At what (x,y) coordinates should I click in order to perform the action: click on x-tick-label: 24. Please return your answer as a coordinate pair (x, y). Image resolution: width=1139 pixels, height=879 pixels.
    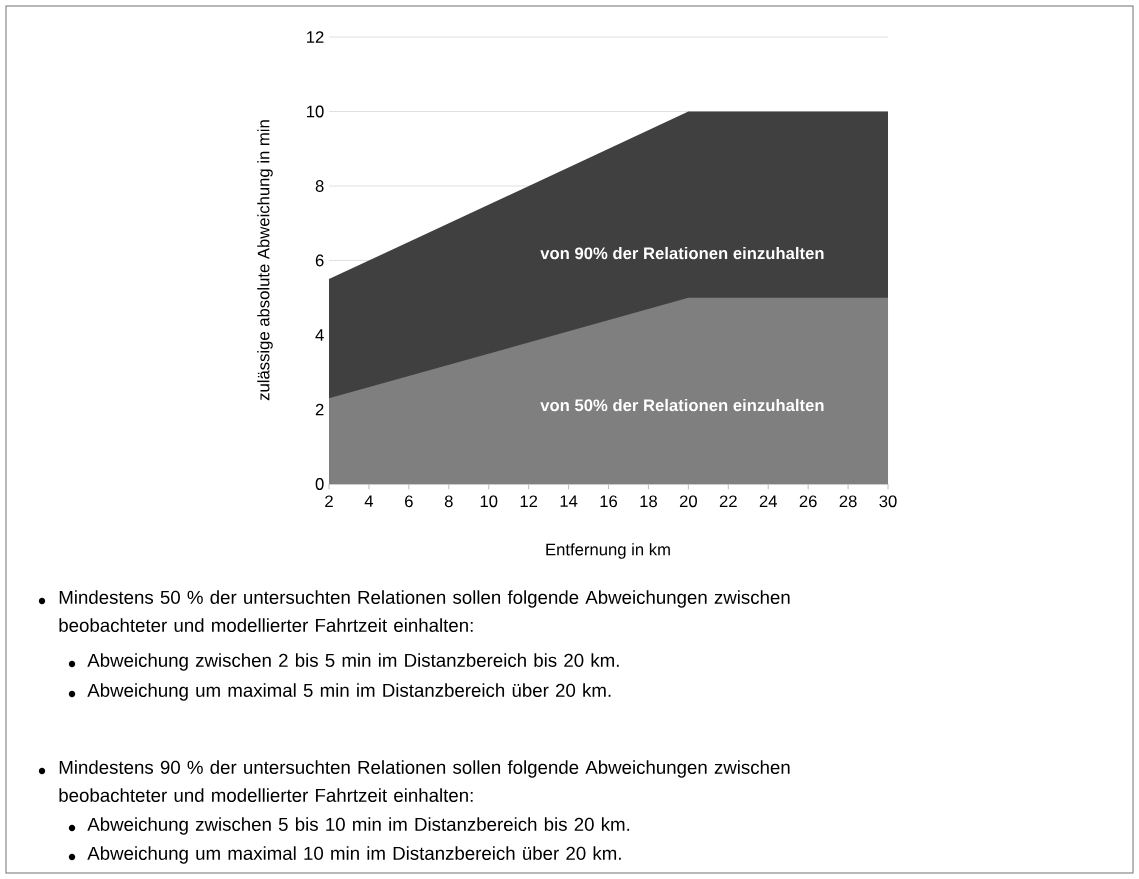
    Looking at the image, I should click on (768, 501).